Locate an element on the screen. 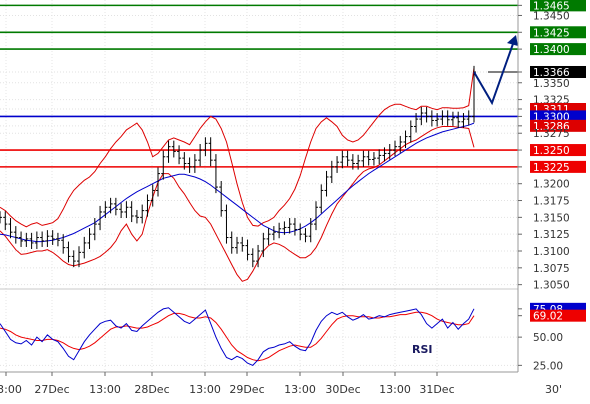  rsi-line is located at coordinates (237, 336).